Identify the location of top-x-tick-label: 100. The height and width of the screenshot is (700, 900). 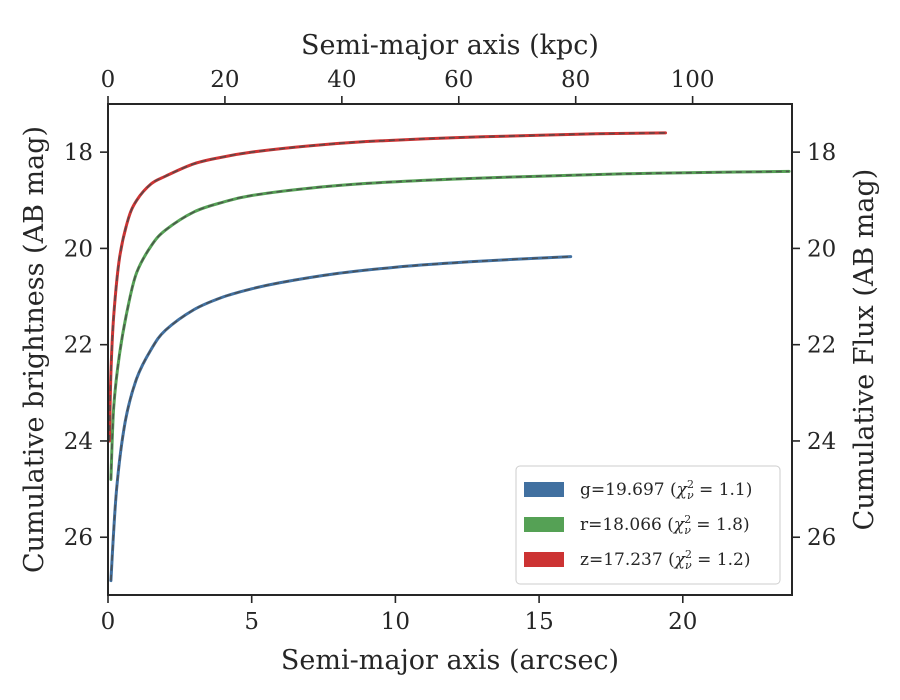
(693, 80).